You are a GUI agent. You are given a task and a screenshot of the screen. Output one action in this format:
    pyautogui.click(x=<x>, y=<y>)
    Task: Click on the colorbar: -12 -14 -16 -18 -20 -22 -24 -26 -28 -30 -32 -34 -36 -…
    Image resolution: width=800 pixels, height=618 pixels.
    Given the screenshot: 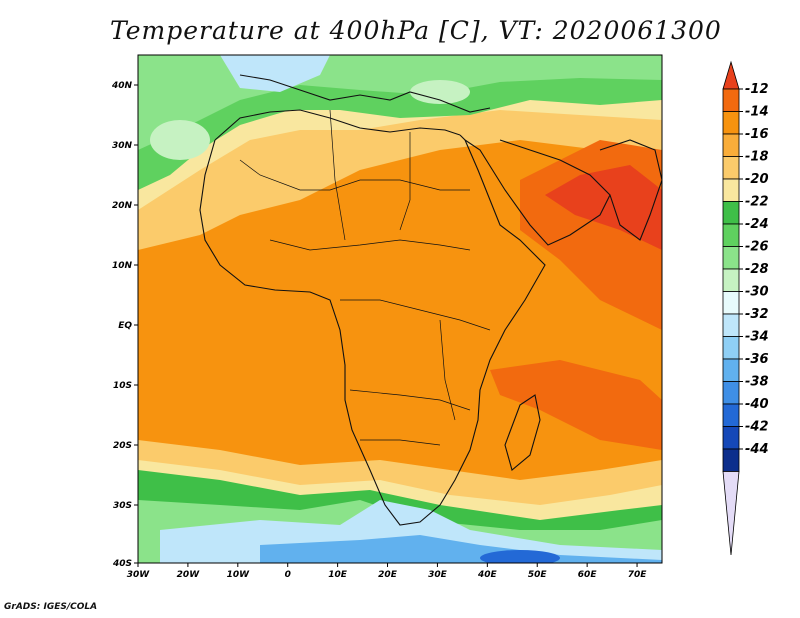 What is the action you would take?
    pyautogui.click(x=745, y=308)
    